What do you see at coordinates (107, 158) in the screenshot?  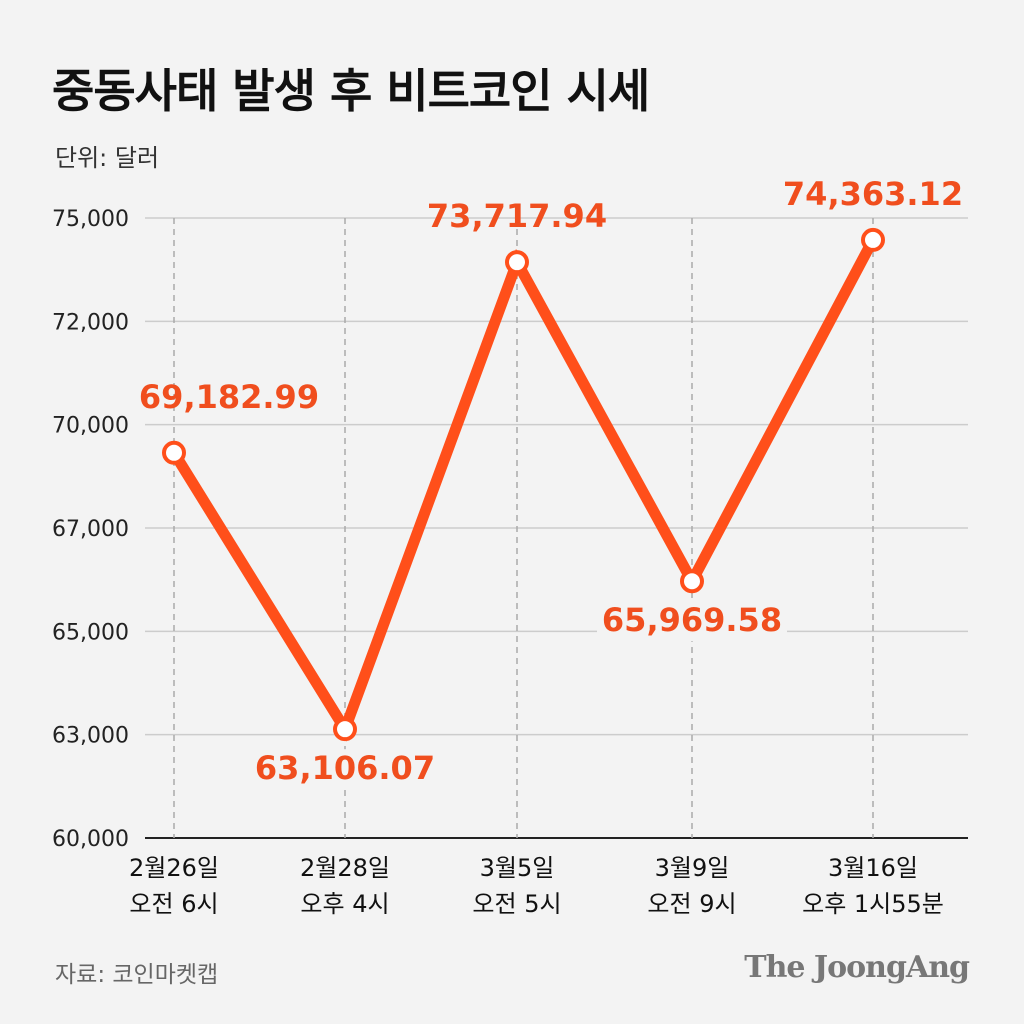 I see `unit-label: 단위: 달러` at bounding box center [107, 158].